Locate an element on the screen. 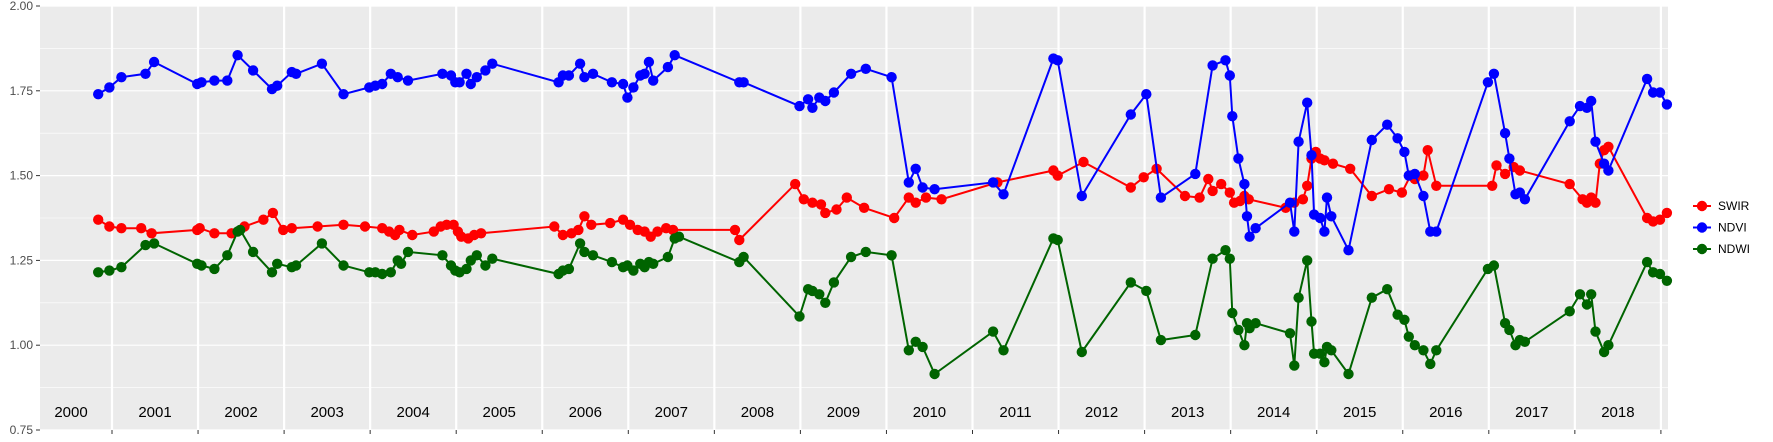 The height and width of the screenshot is (442, 1773). year-label-2018: 2018 is located at coordinates (1617, 412).